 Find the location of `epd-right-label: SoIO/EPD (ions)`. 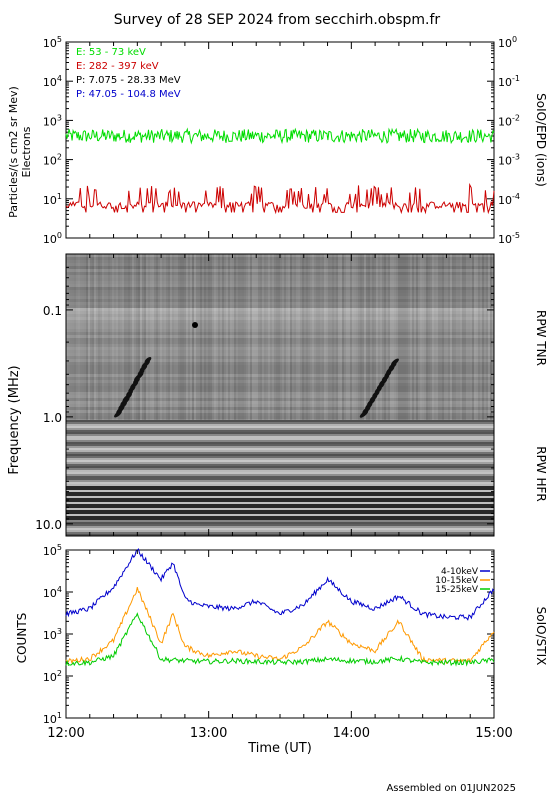

epd-right-label: SoIO/EPD (ions) is located at coordinates (541, 140).